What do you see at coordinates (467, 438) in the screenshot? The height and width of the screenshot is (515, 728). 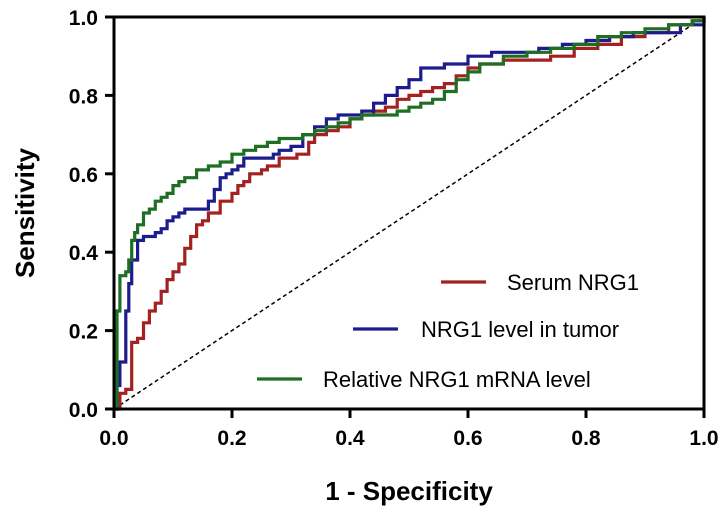 I see `x-tick-label: 0.6` at bounding box center [467, 438].